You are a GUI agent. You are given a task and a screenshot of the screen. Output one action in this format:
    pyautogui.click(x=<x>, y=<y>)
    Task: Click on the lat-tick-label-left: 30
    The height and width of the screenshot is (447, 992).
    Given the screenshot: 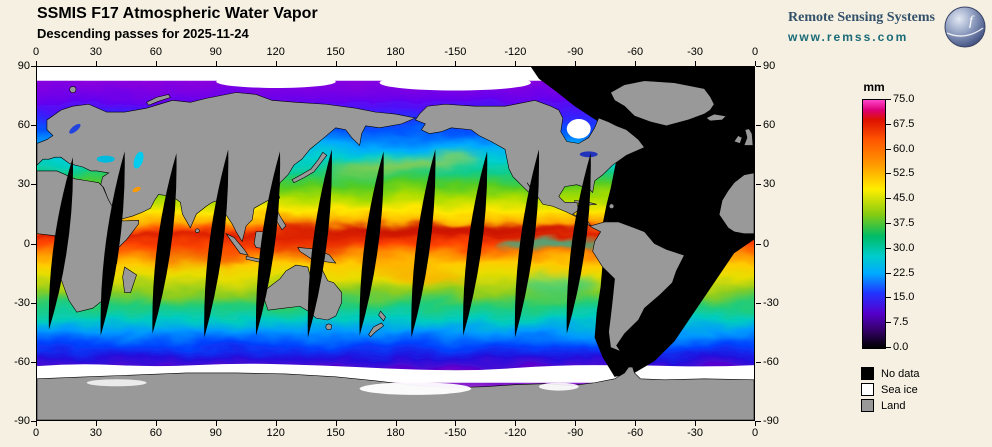 What is the action you would take?
    pyautogui.click(x=23, y=184)
    